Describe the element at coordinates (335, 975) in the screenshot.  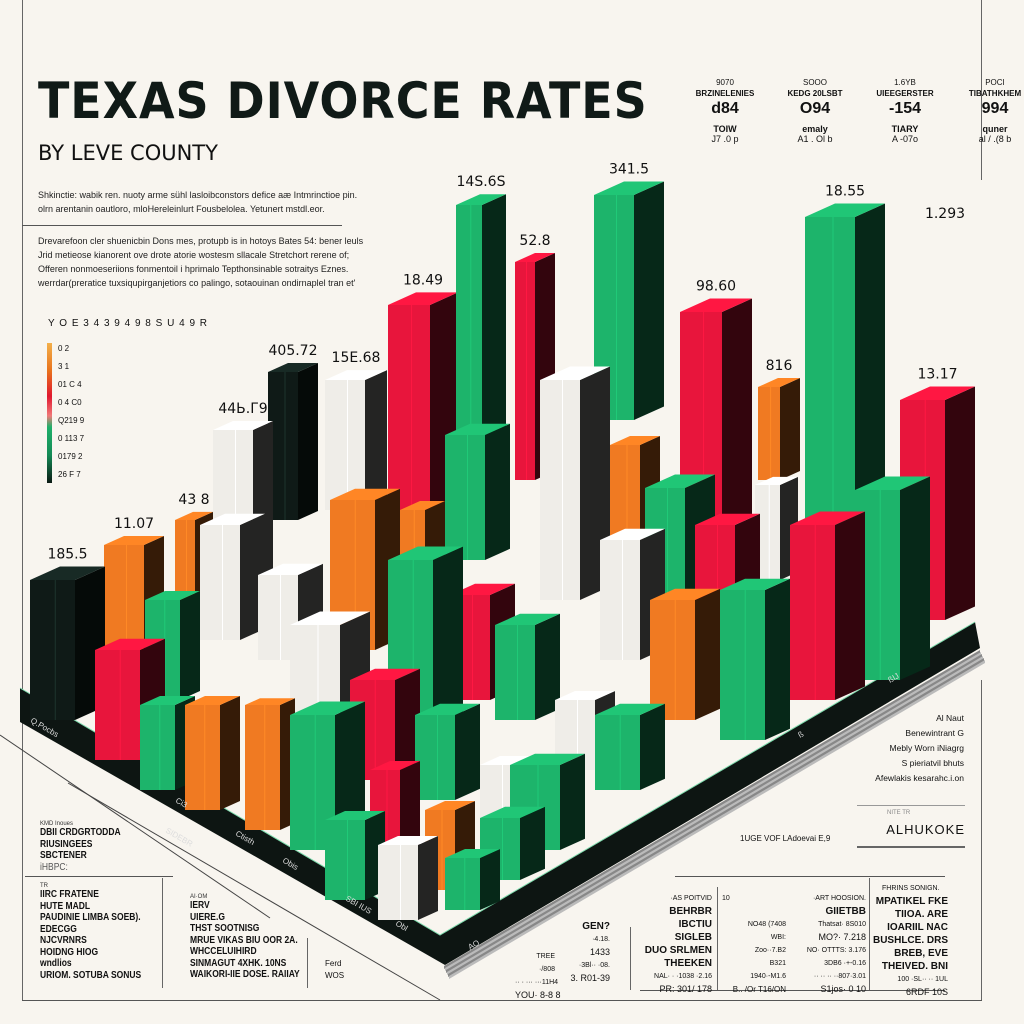
I see `footer-line: WOS` at that location.